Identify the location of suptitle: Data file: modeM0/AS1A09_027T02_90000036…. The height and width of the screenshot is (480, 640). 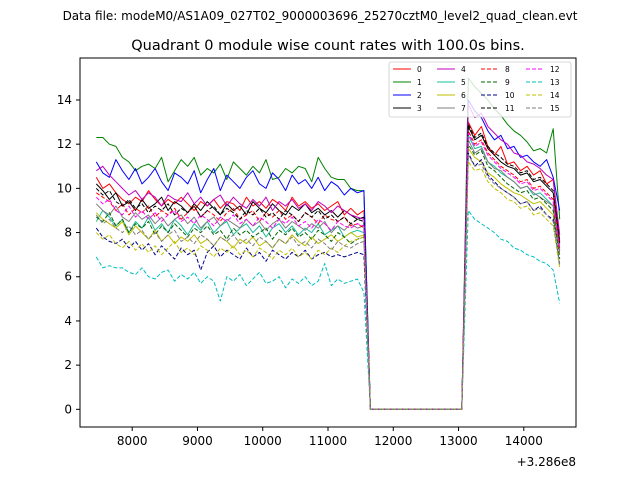
(320, 16).